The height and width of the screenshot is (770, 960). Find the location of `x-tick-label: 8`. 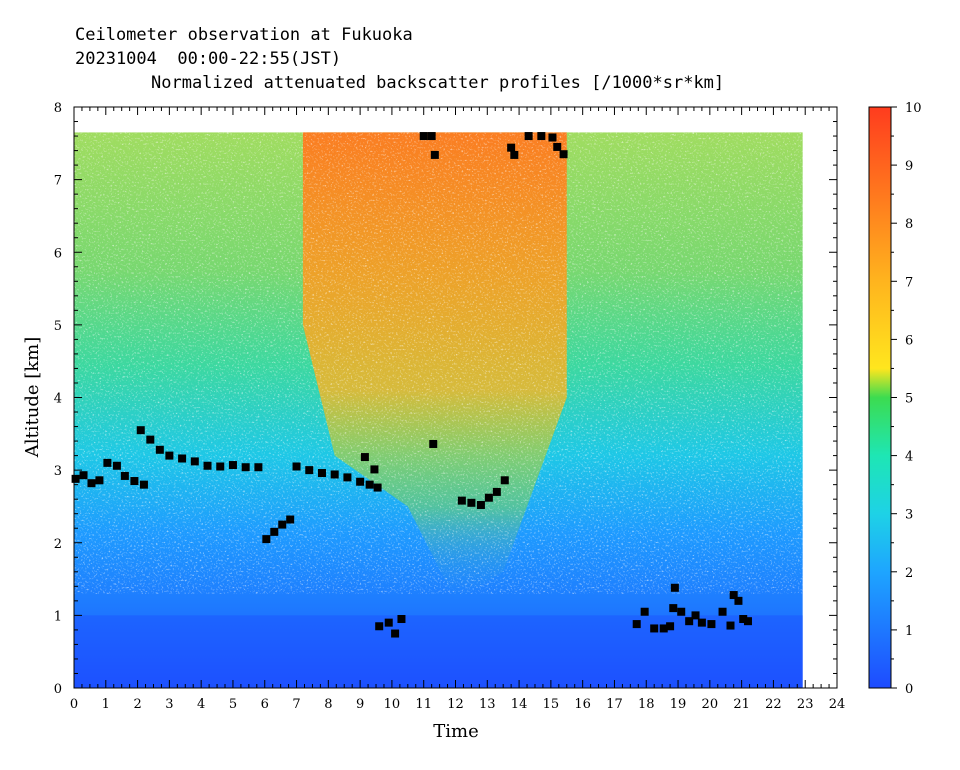

x-tick-label: 8 is located at coordinates (328, 704).